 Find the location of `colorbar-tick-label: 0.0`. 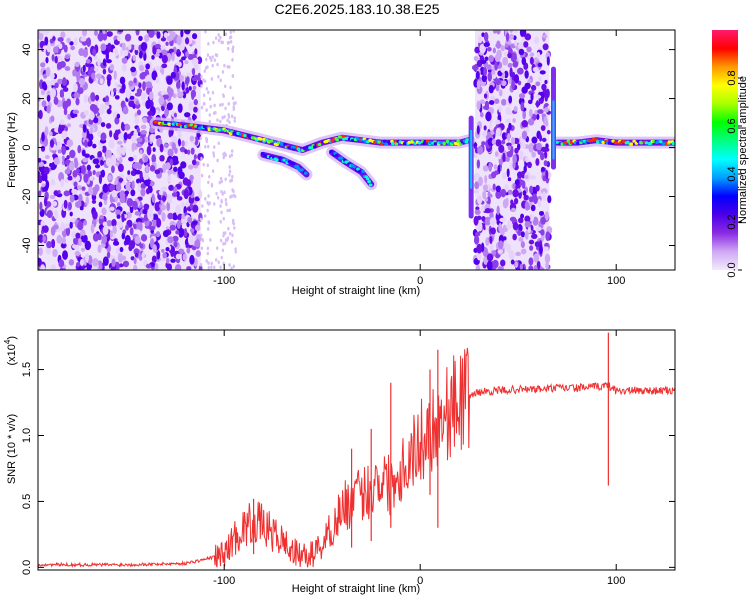

colorbar-tick-label: 0.0 is located at coordinates (732, 269).